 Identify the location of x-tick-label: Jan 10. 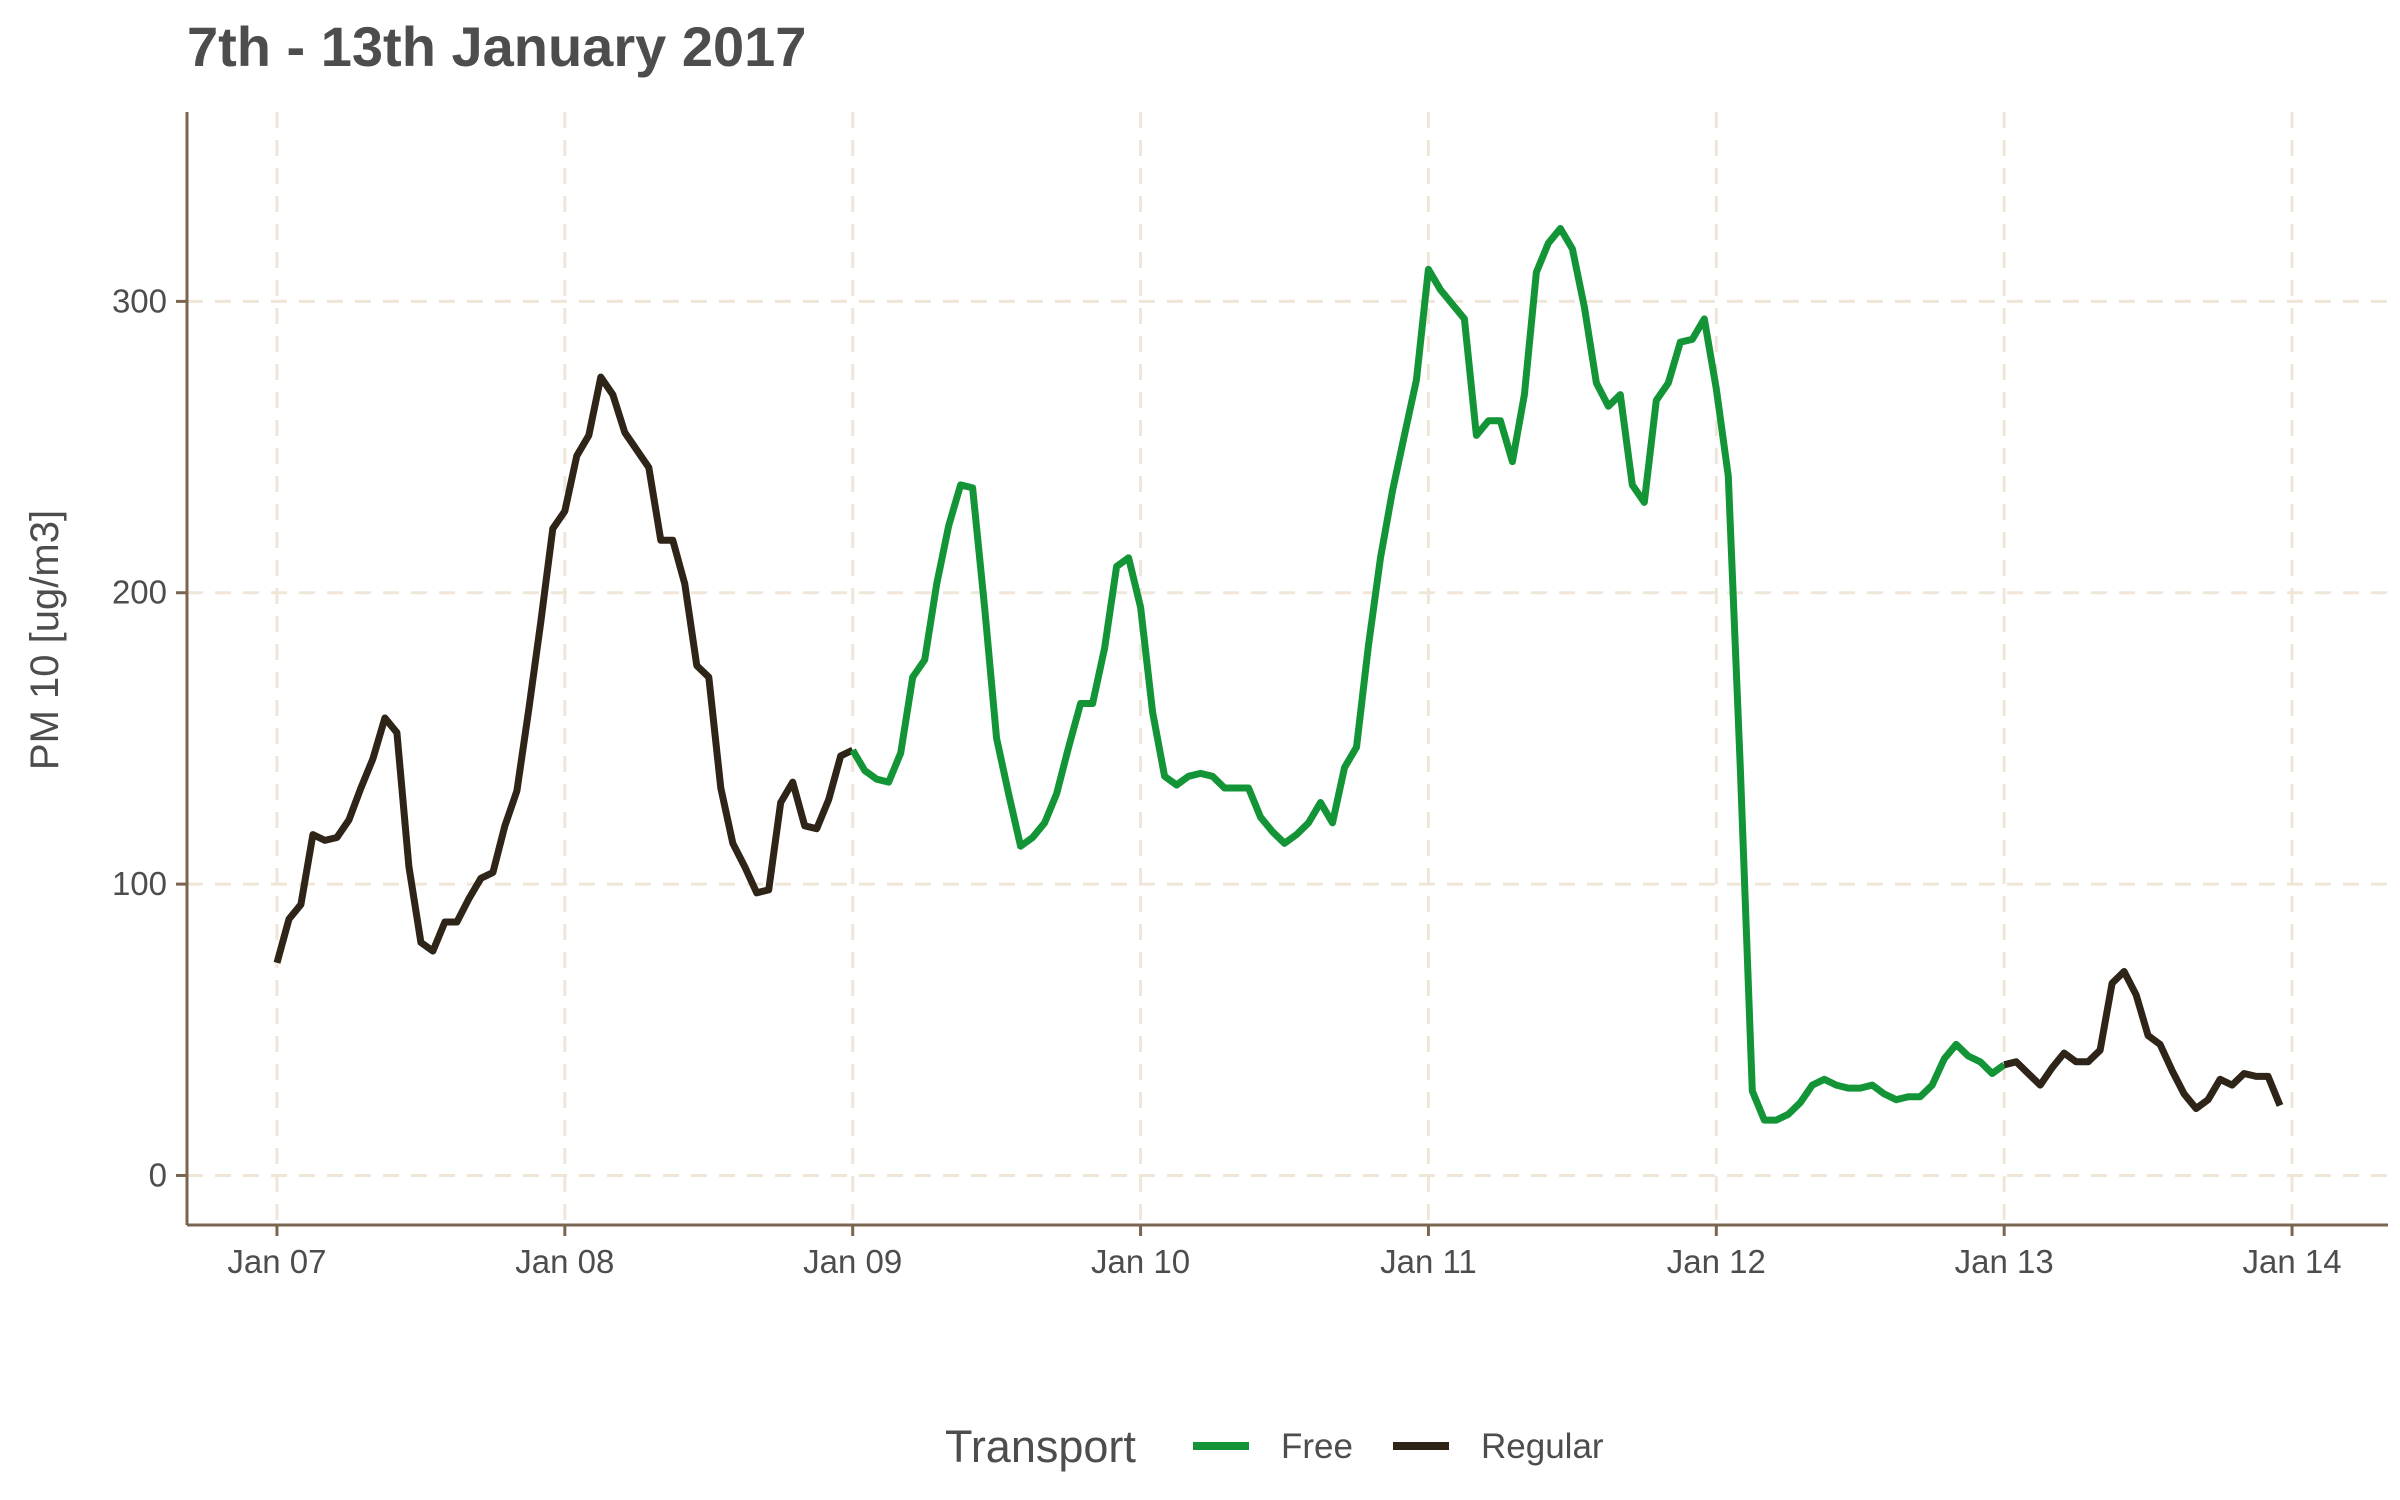
(1140, 1261).